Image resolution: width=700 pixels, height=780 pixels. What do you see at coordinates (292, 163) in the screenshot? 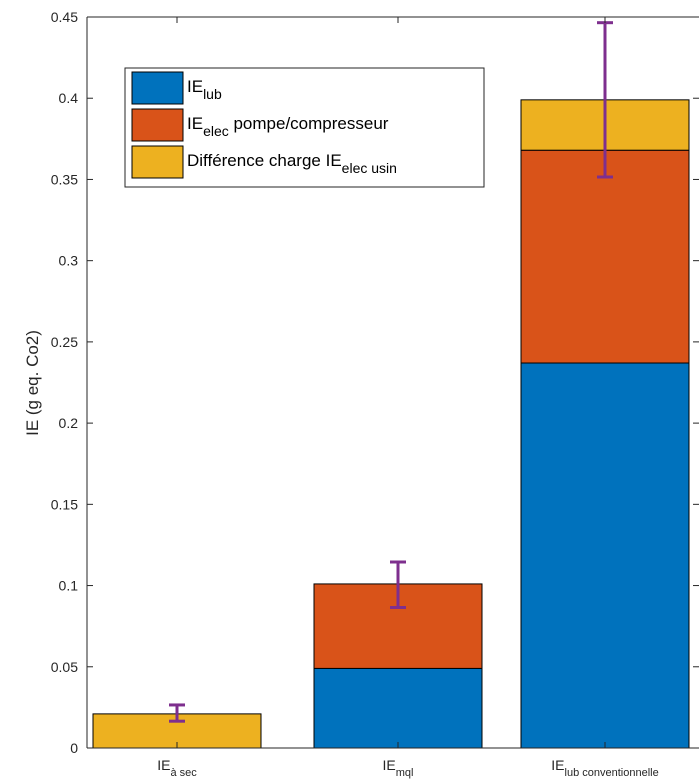
I see `legend-label-3: Différence charge IEelec usin` at bounding box center [292, 163].